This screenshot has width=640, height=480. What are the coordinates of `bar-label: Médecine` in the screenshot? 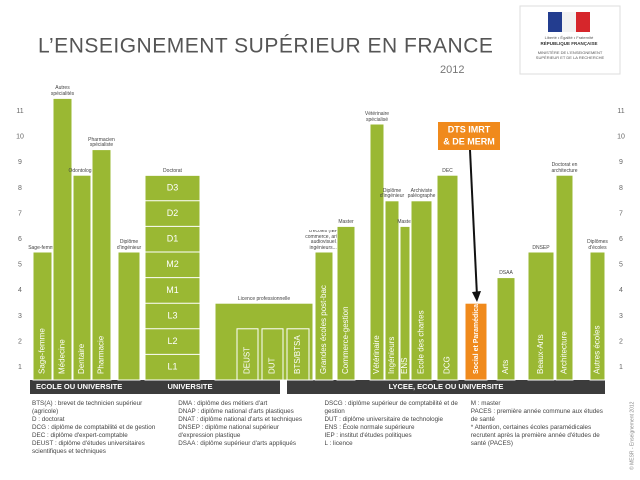 It's located at (62, 356).